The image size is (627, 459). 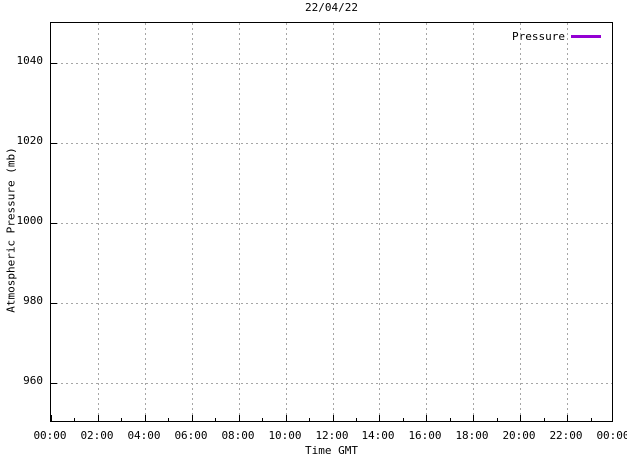 I want to click on y-tick-label: 980, so click(x=33, y=300).